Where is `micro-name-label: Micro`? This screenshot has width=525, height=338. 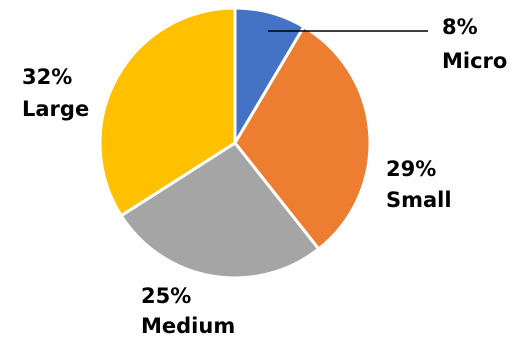
micro-name-label: Micro is located at coordinates (474, 61).